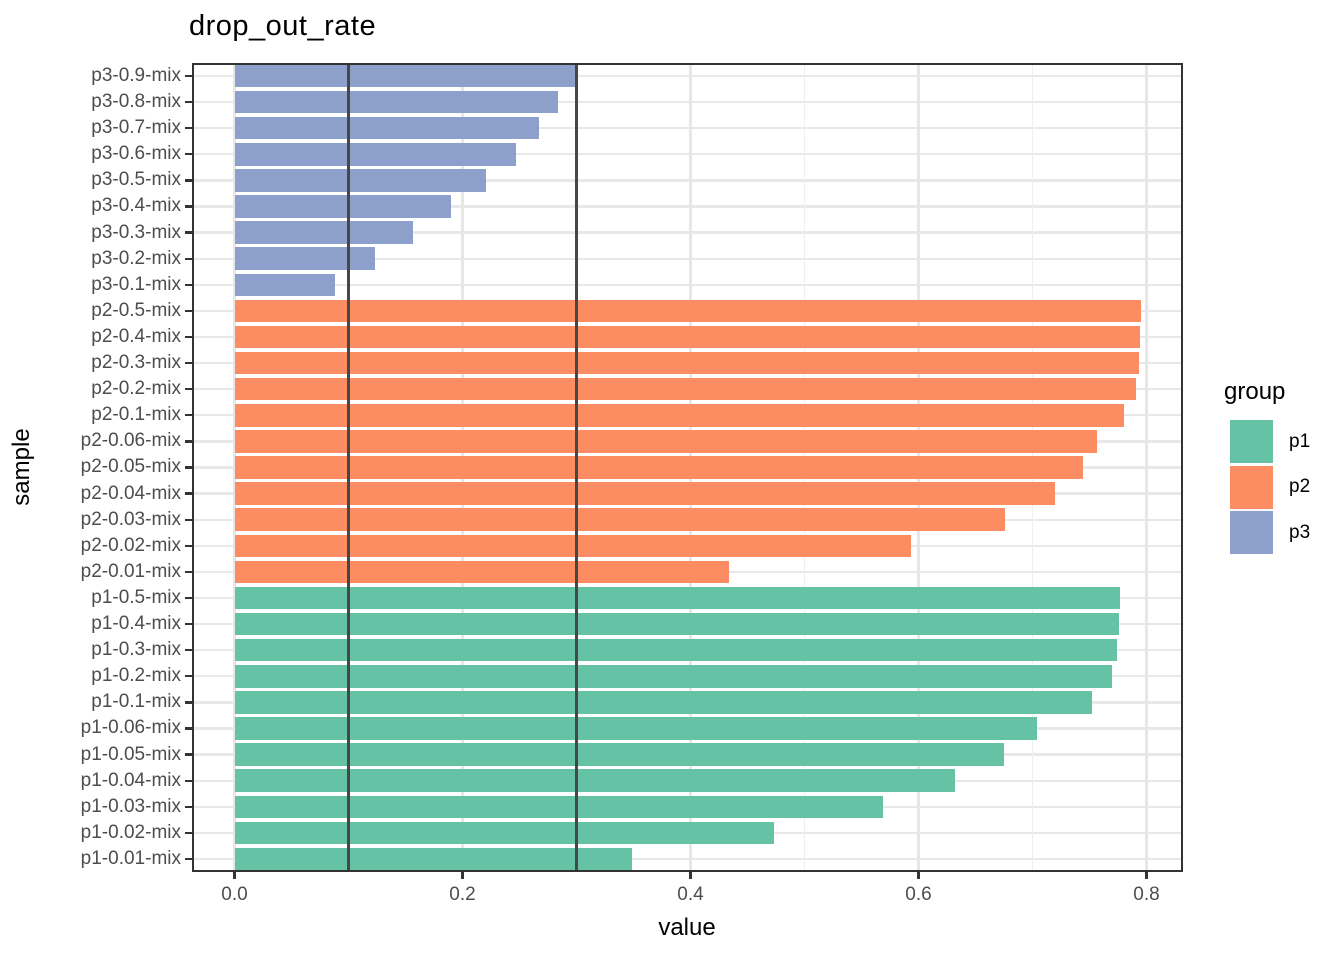 The width and height of the screenshot is (1344, 960). I want to click on y-tick-label: p1-0.05-mix, so click(130, 754).